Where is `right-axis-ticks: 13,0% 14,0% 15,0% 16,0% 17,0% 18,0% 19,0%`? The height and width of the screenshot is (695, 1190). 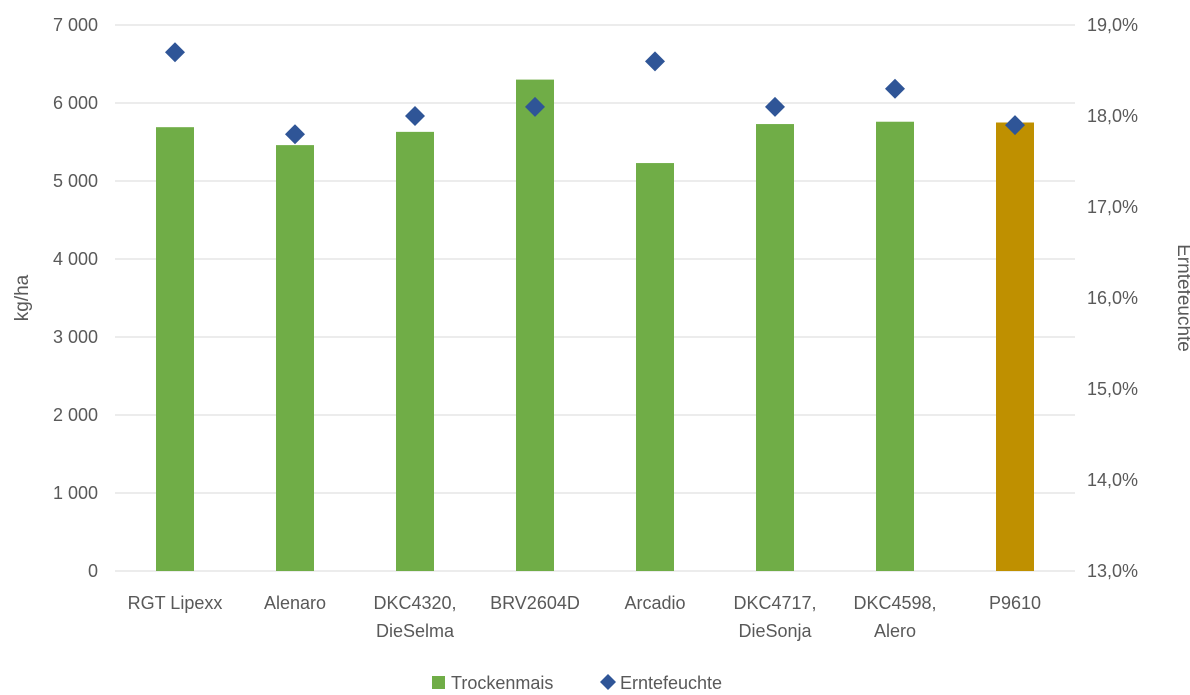 right-axis-ticks: 13,0% 14,0% 15,0% 16,0% 17,0% 18,0% 19,0% is located at coordinates (1112, 298).